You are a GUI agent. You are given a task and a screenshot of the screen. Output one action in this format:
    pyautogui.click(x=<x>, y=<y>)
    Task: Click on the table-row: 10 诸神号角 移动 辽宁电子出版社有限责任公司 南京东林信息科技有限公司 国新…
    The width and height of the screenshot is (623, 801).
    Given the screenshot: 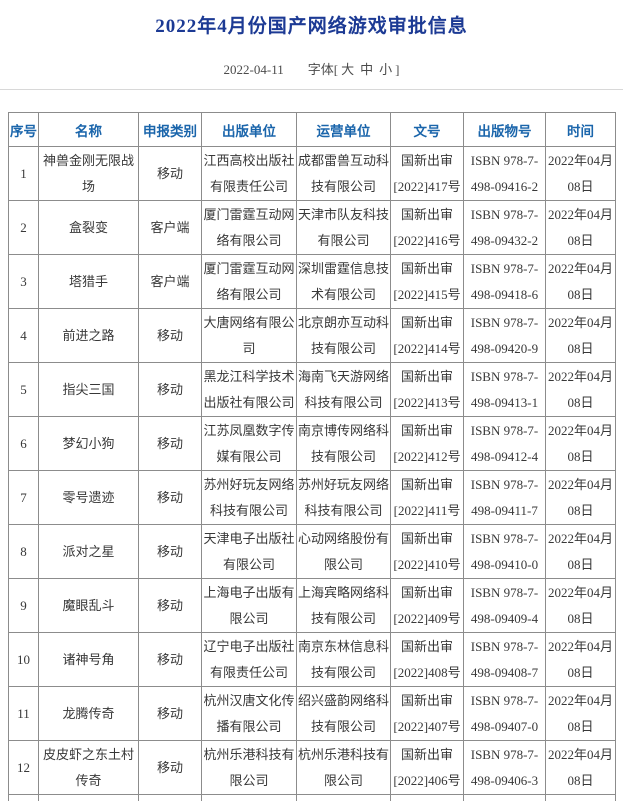 What is the action you would take?
    pyautogui.click(x=312, y=659)
    